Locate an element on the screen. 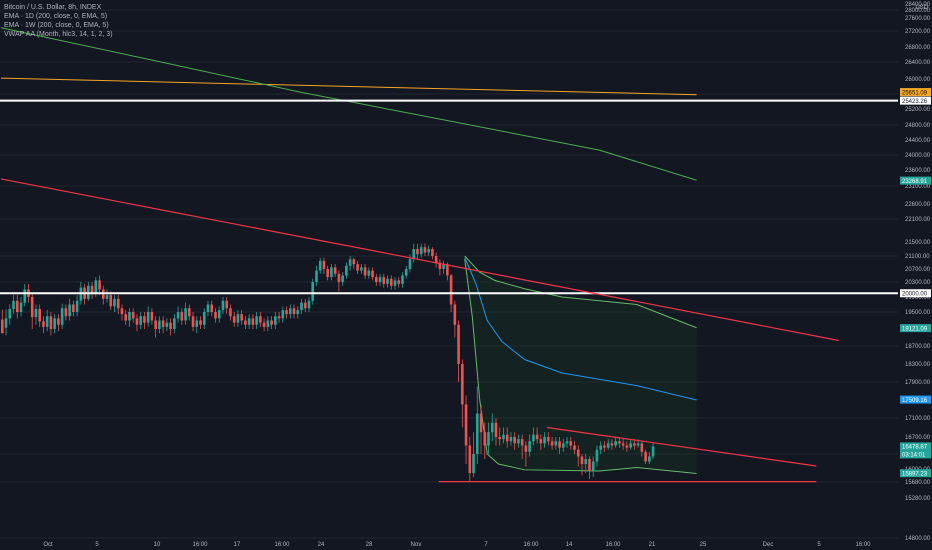 Image resolution: width=932 pixels, height=550 pixels. x-tick-label: 10 is located at coordinates (157, 545).